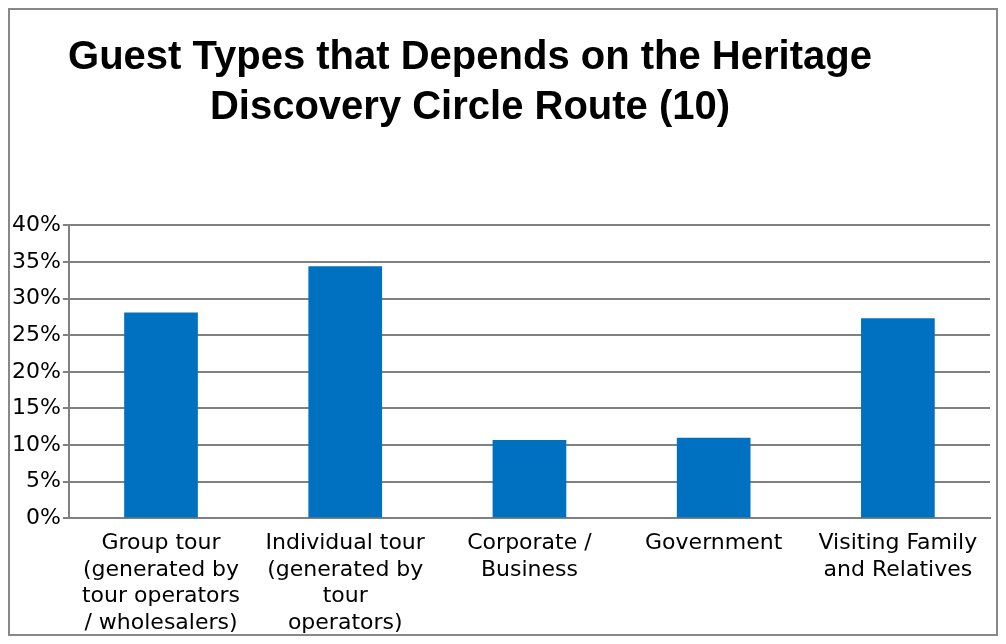  What do you see at coordinates (36, 443) in the screenshot?
I see `y-tick-label: 10%` at bounding box center [36, 443].